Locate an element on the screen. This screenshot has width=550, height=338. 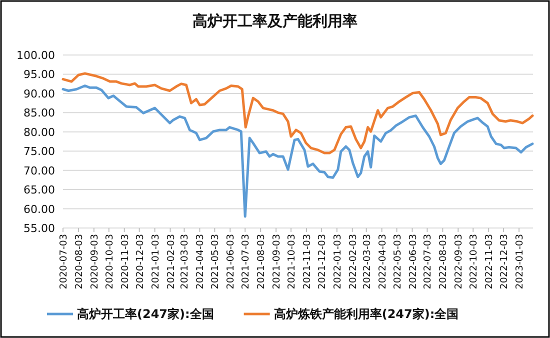
x-tick-label: 2021-04-03 is located at coordinates (200, 262).